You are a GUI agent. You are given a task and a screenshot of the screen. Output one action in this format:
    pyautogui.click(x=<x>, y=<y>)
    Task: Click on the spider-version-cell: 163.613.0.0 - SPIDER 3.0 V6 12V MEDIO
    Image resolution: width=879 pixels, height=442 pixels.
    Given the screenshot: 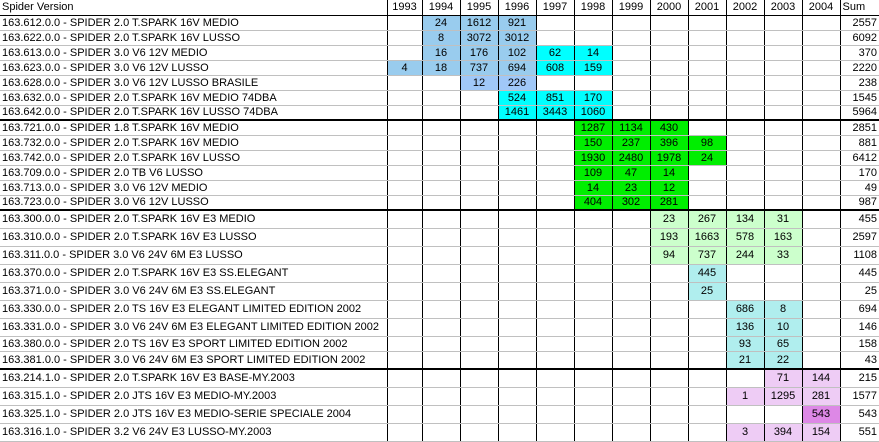 What is the action you would take?
    pyautogui.click(x=193, y=53)
    